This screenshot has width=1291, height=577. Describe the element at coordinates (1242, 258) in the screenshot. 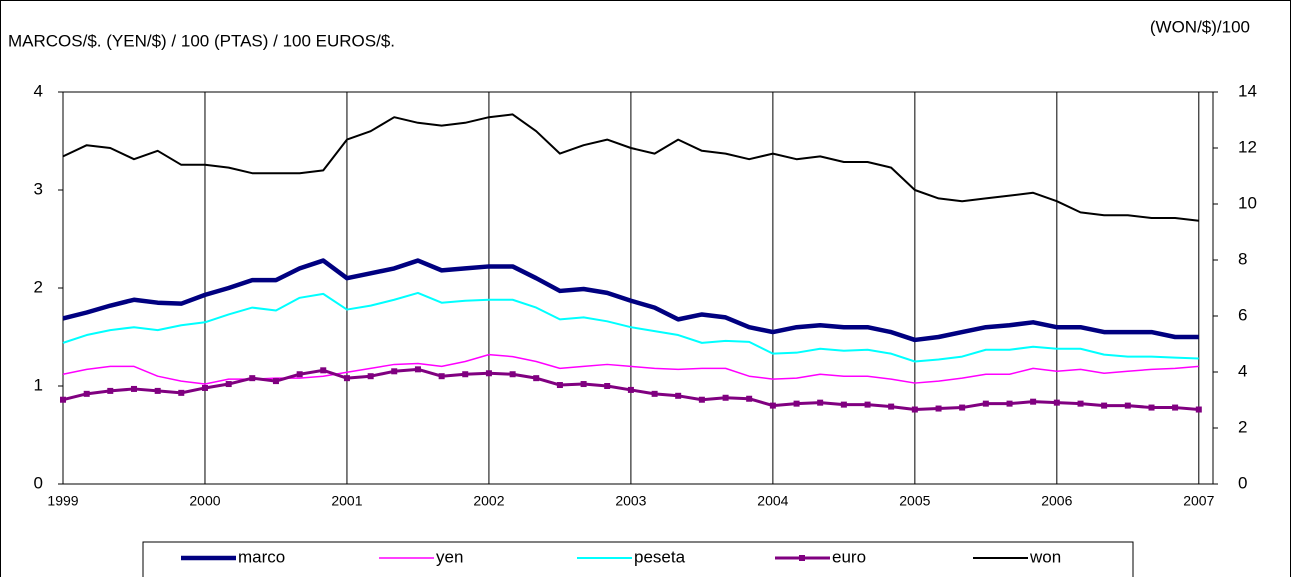

I see `y2-tick-label: 8` at that location.